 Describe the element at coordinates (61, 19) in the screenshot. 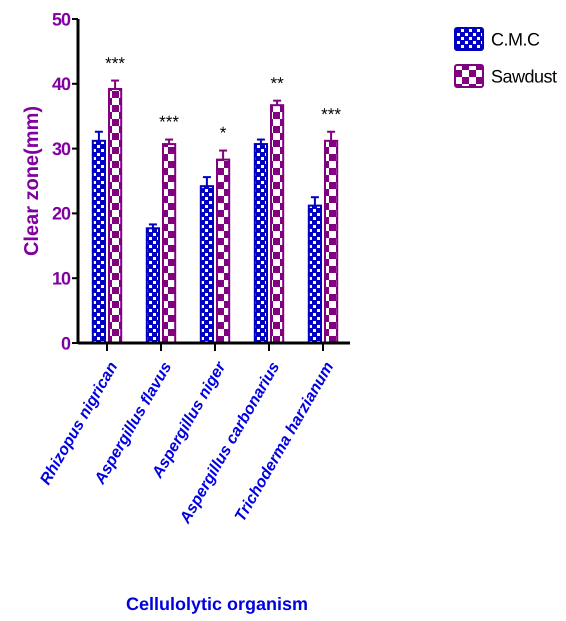

I see `y-tick-label: 50` at that location.